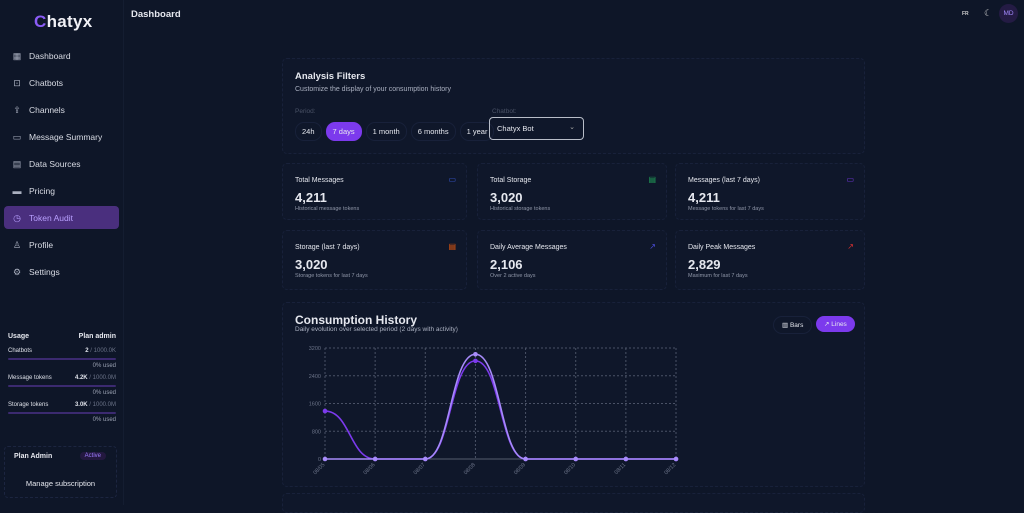  Describe the element at coordinates (102, 351) in the screenshot. I see `usage-limit: / 1000.0K` at that location.